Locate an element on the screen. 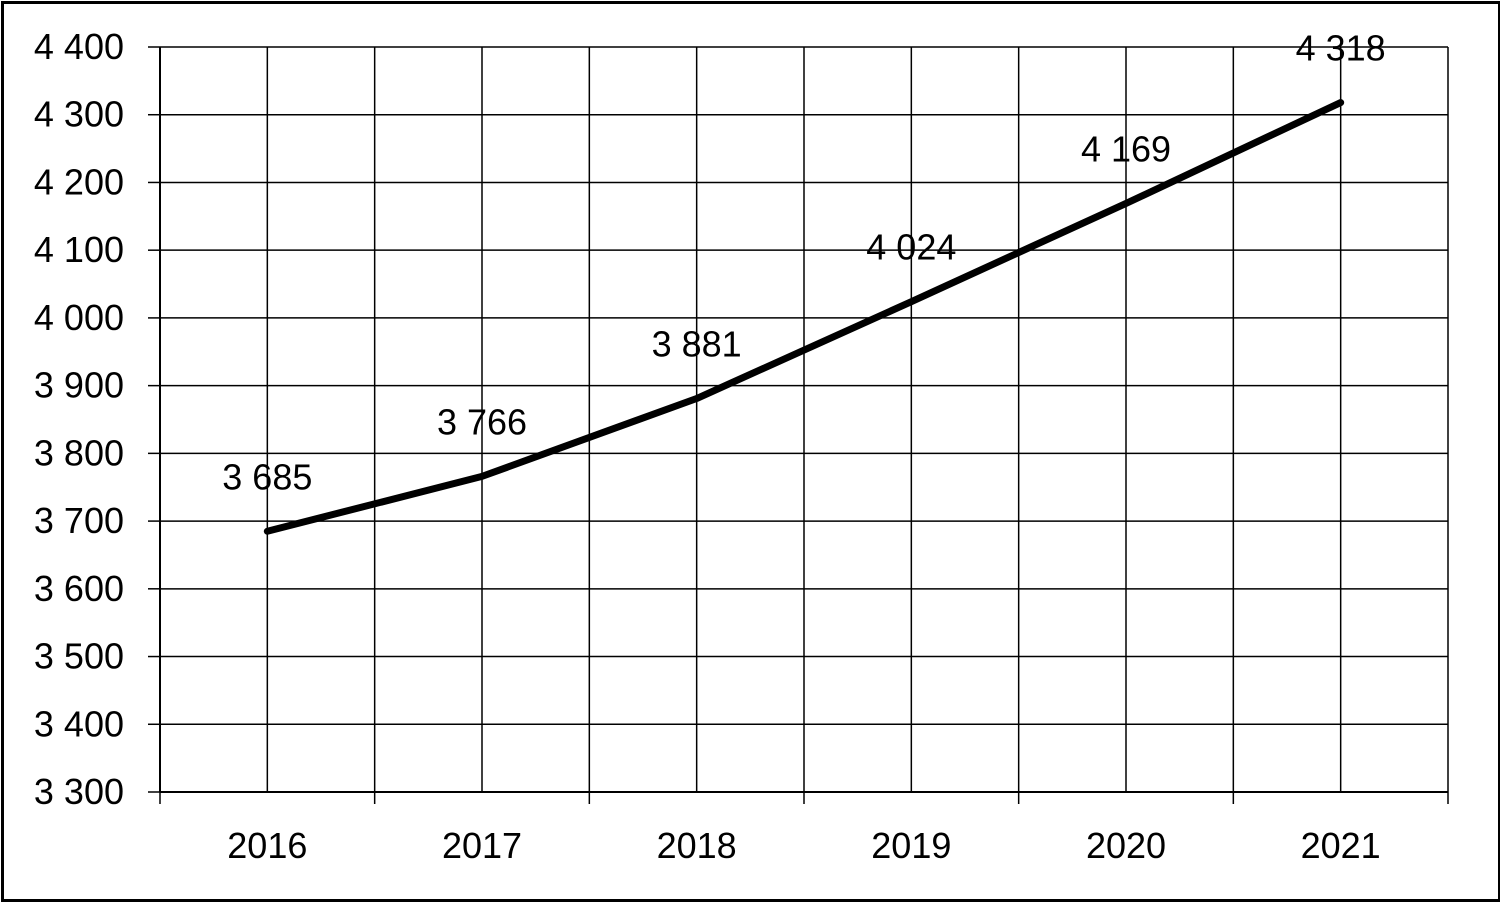 Image resolution: width=1500 pixels, height=902 pixels. data-label: 3 881 is located at coordinates (697, 344).